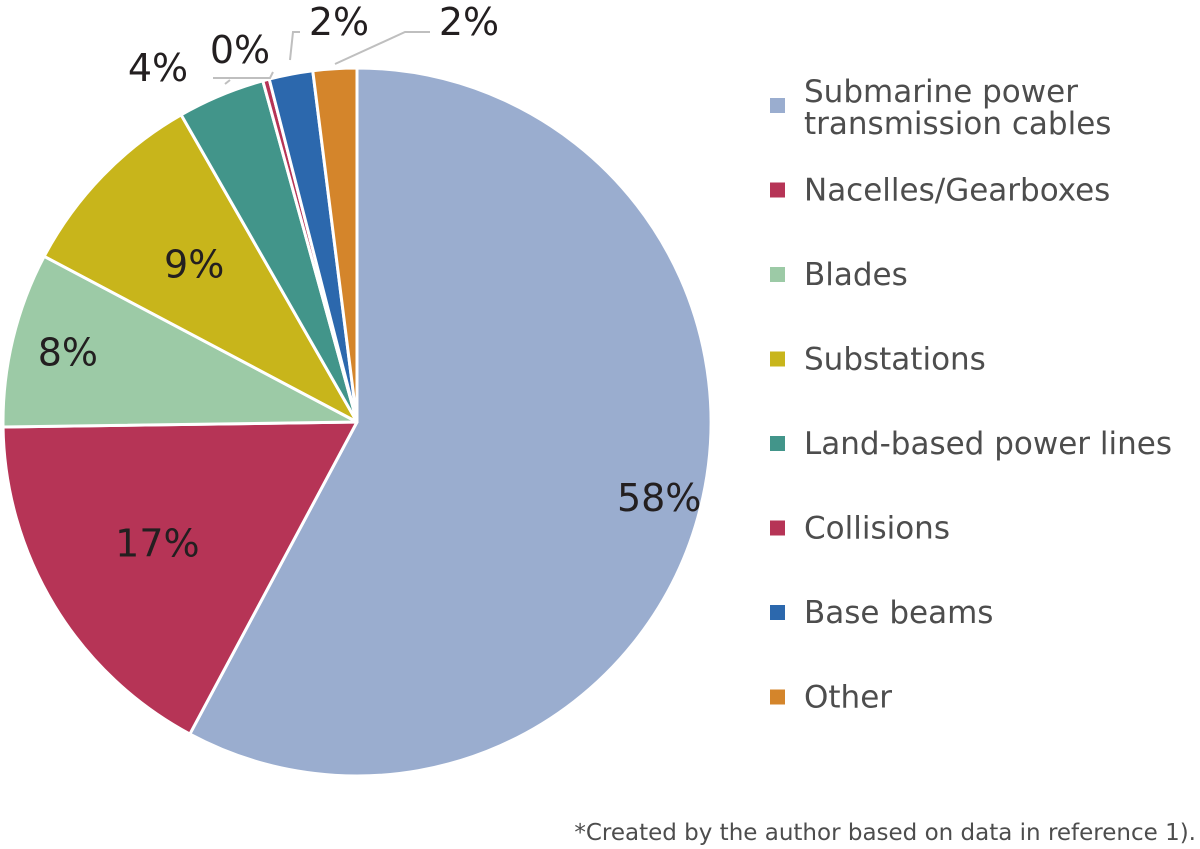 Image resolution: width=1200 pixels, height=849 pixels. I want to click on pie-slice-nacelles-gearboxes, so click(180, 578).